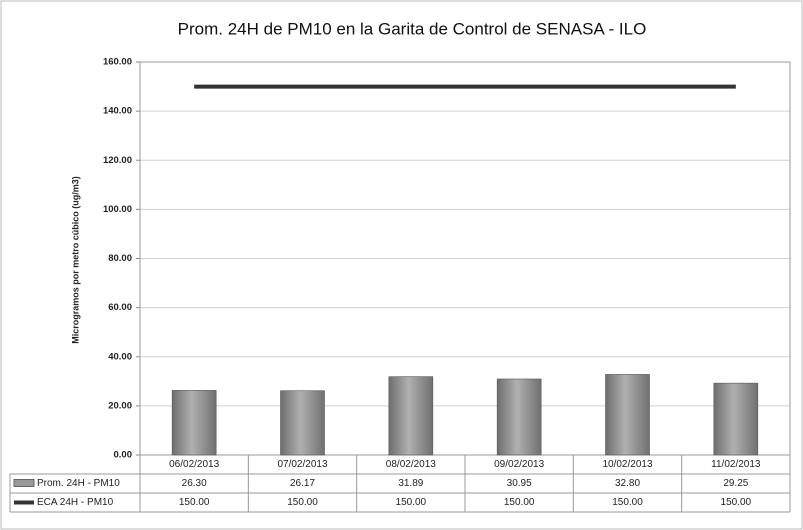  I want to click on legend-label: Prom. 24H - PM10, so click(78, 483).